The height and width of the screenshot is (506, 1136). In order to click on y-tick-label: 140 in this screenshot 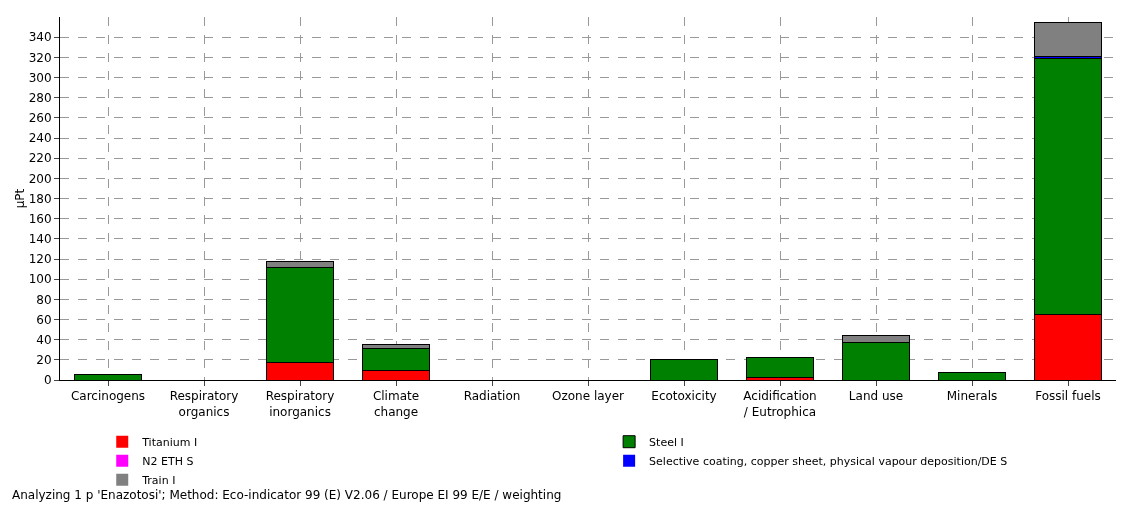, I will do `click(40, 239)`.